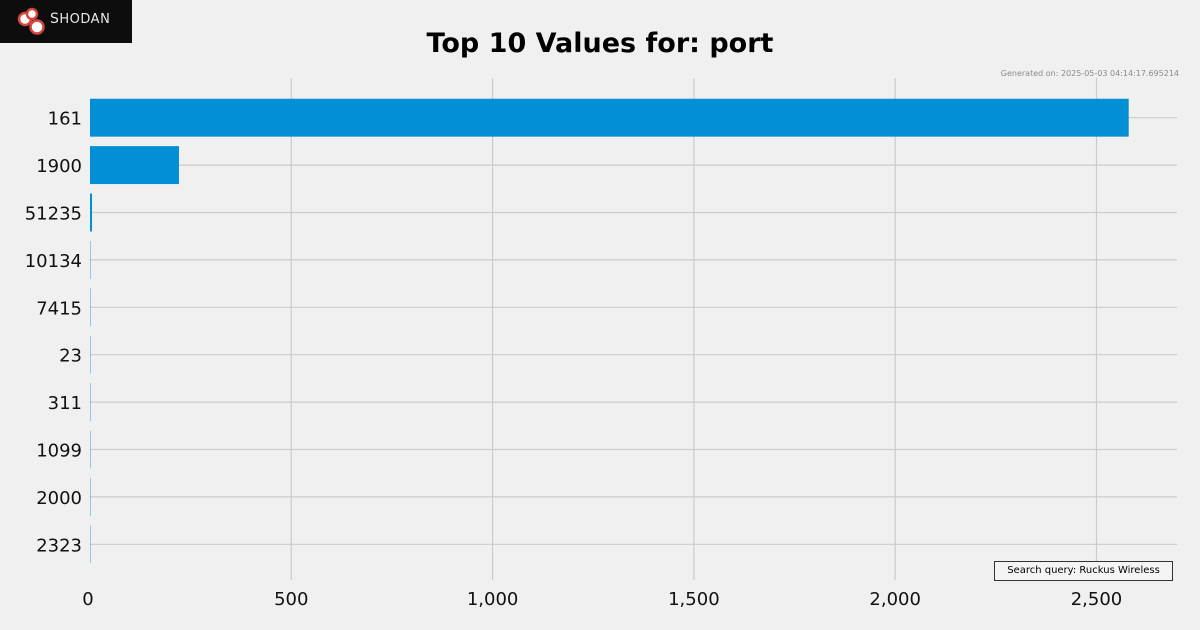 The width and height of the screenshot is (1200, 630). I want to click on y-tick-label: 7415, so click(59, 308).